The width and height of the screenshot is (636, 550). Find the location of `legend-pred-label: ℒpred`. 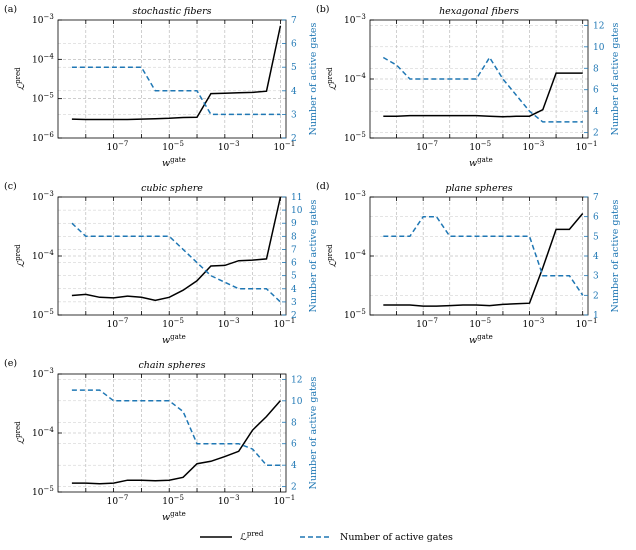

legend-pred-label: ℒpred is located at coordinates (252, 536).